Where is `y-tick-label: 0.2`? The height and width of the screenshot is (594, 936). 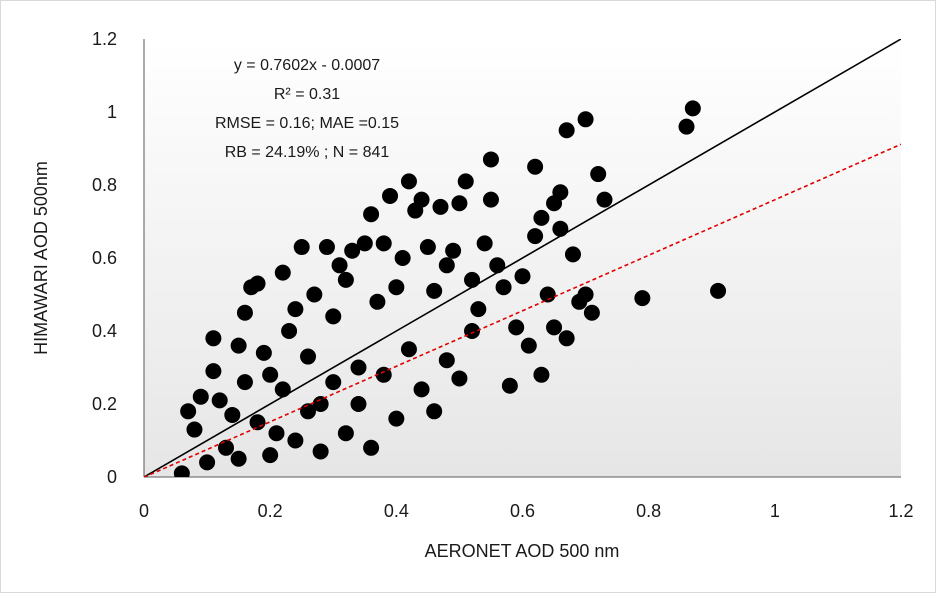 y-tick-label: 0.2 is located at coordinates (104, 404).